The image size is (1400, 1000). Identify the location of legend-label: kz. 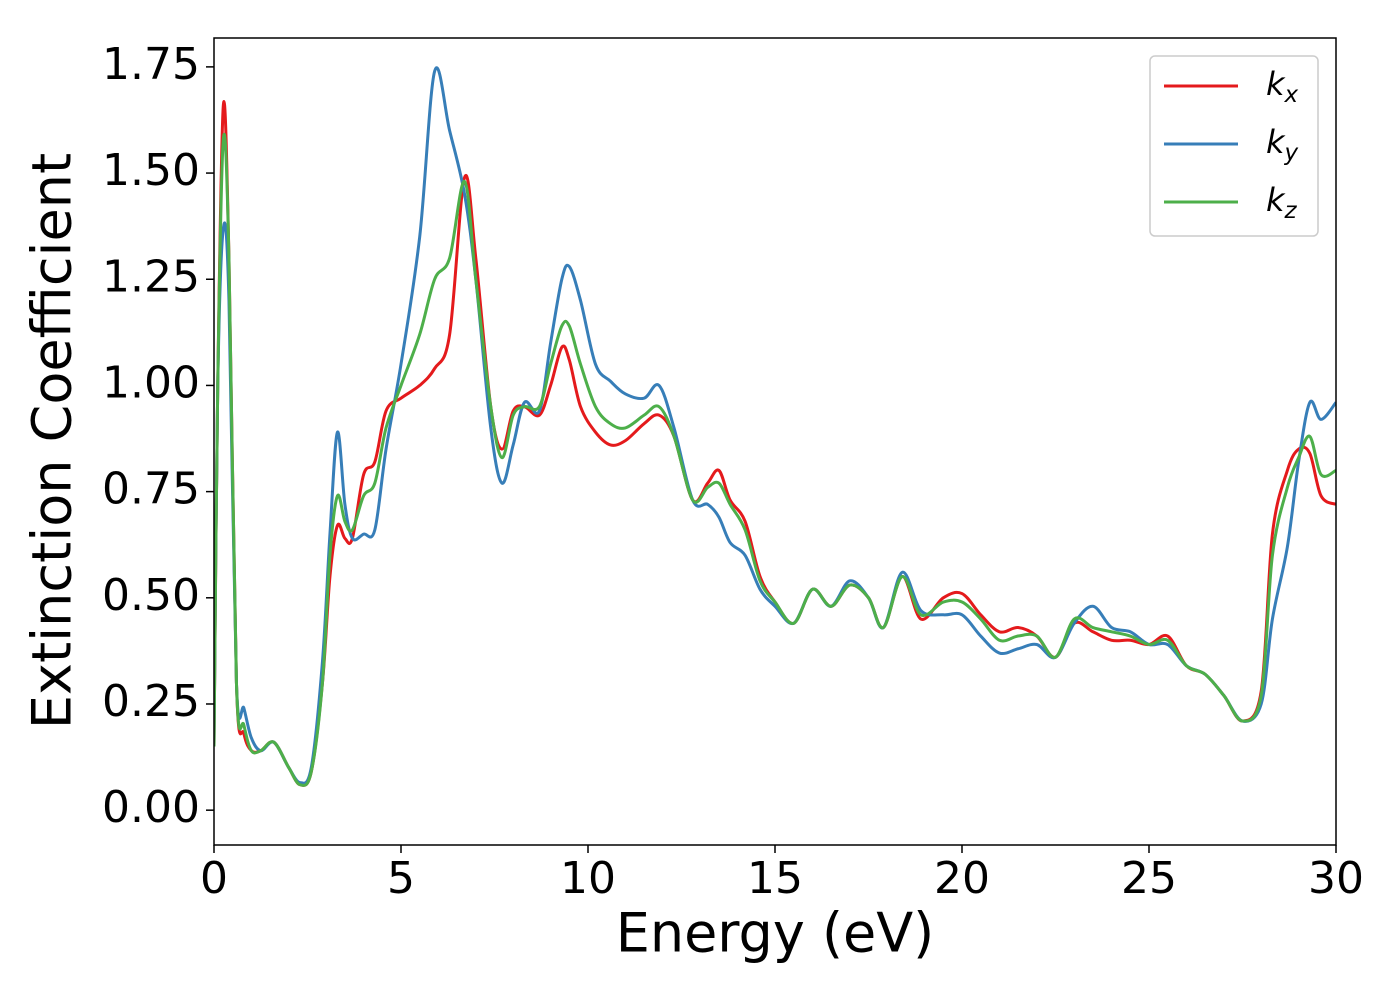
(1282, 202).